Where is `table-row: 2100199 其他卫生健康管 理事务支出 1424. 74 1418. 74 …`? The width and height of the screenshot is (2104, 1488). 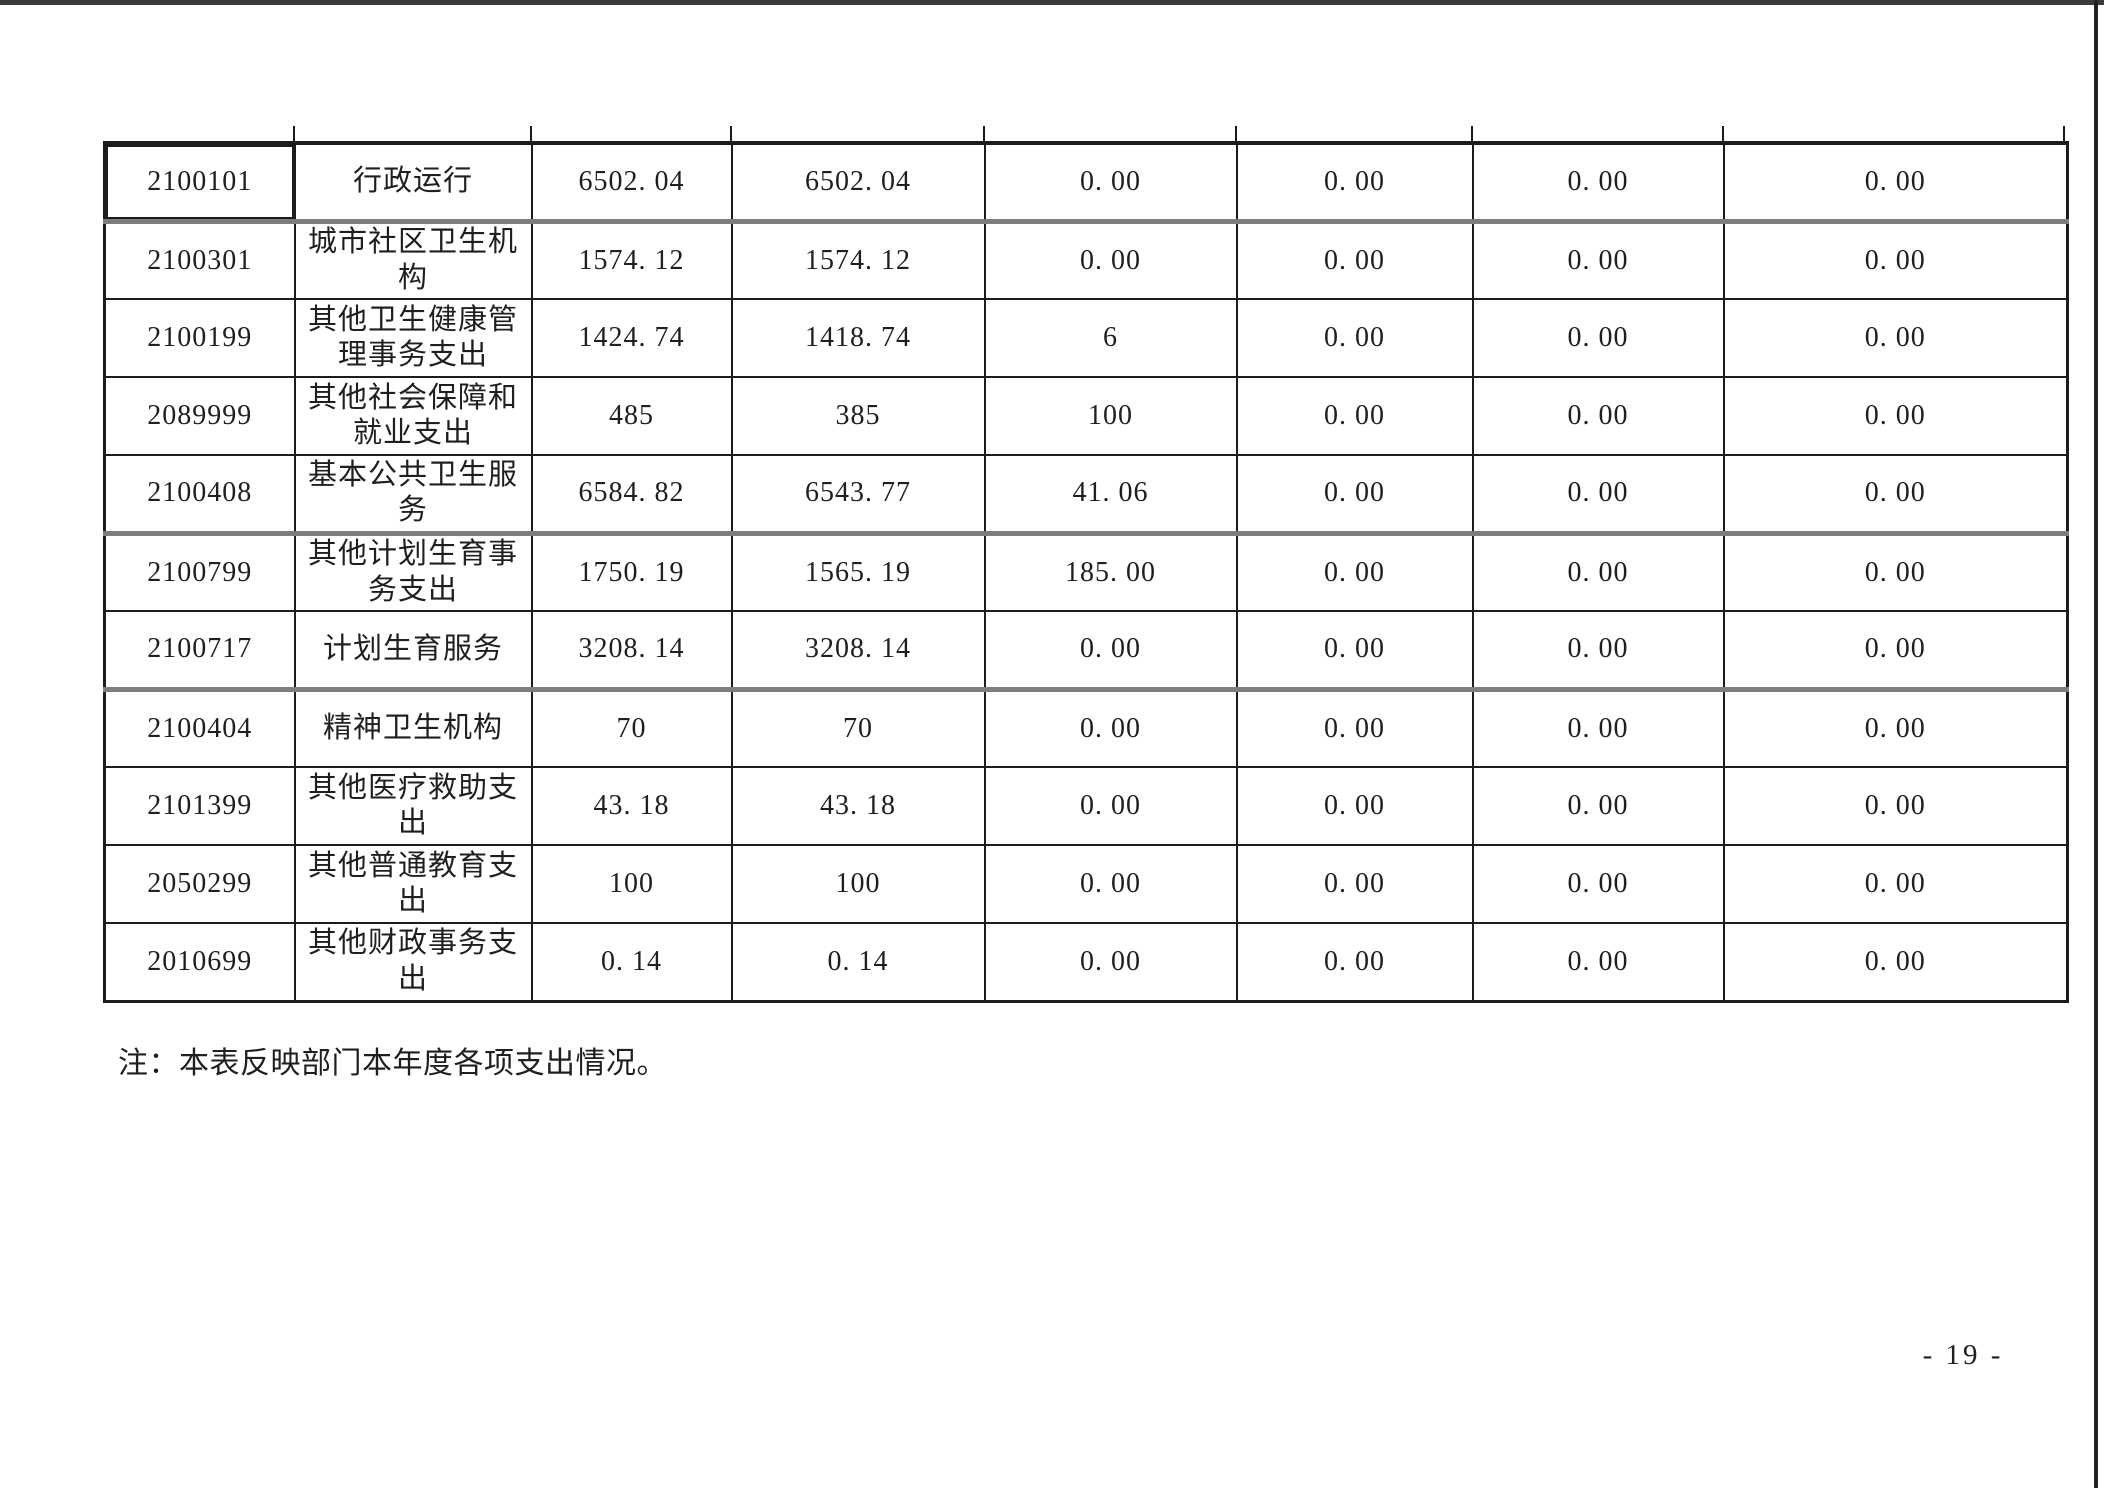 table-row: 2100199 其他卫生健康管 理事务支出 1424. 74 1418. 74 … is located at coordinates (1086, 338).